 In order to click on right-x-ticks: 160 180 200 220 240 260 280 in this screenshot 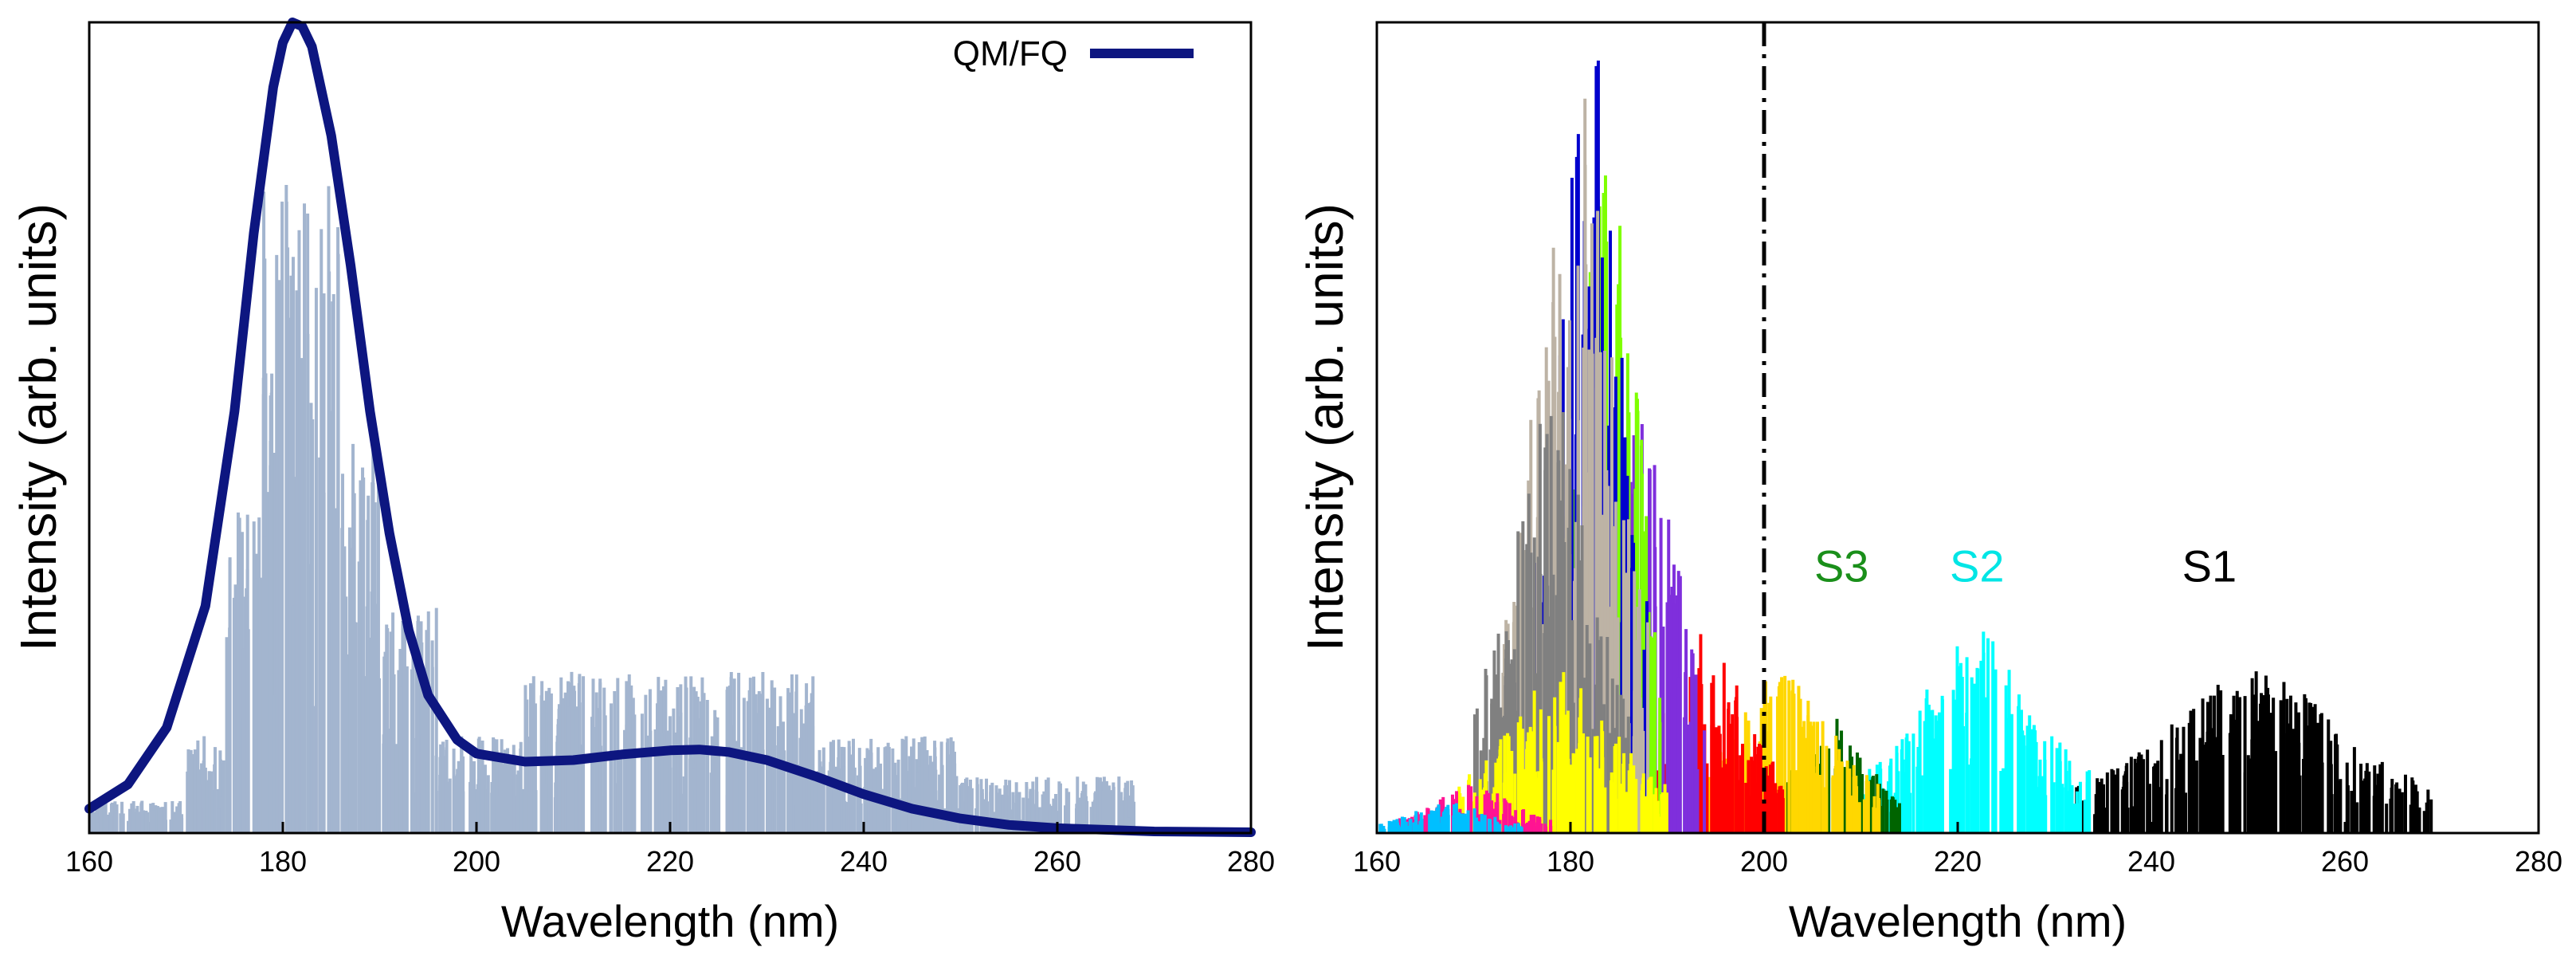, I will do `click(1957, 850)`.